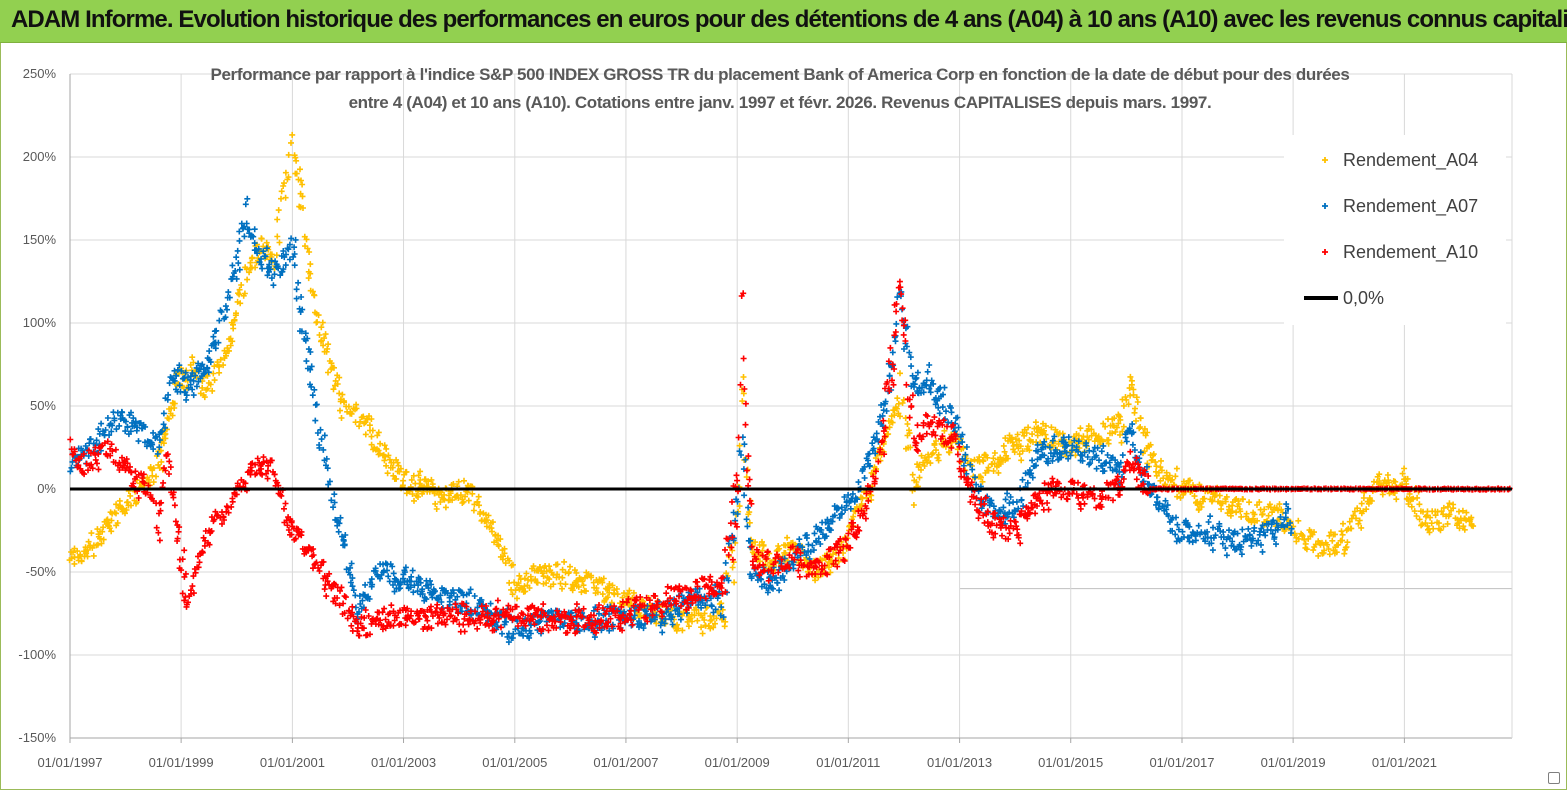 This screenshot has height=790, width=1567. I want to click on resize-handle, so click(1554, 778).